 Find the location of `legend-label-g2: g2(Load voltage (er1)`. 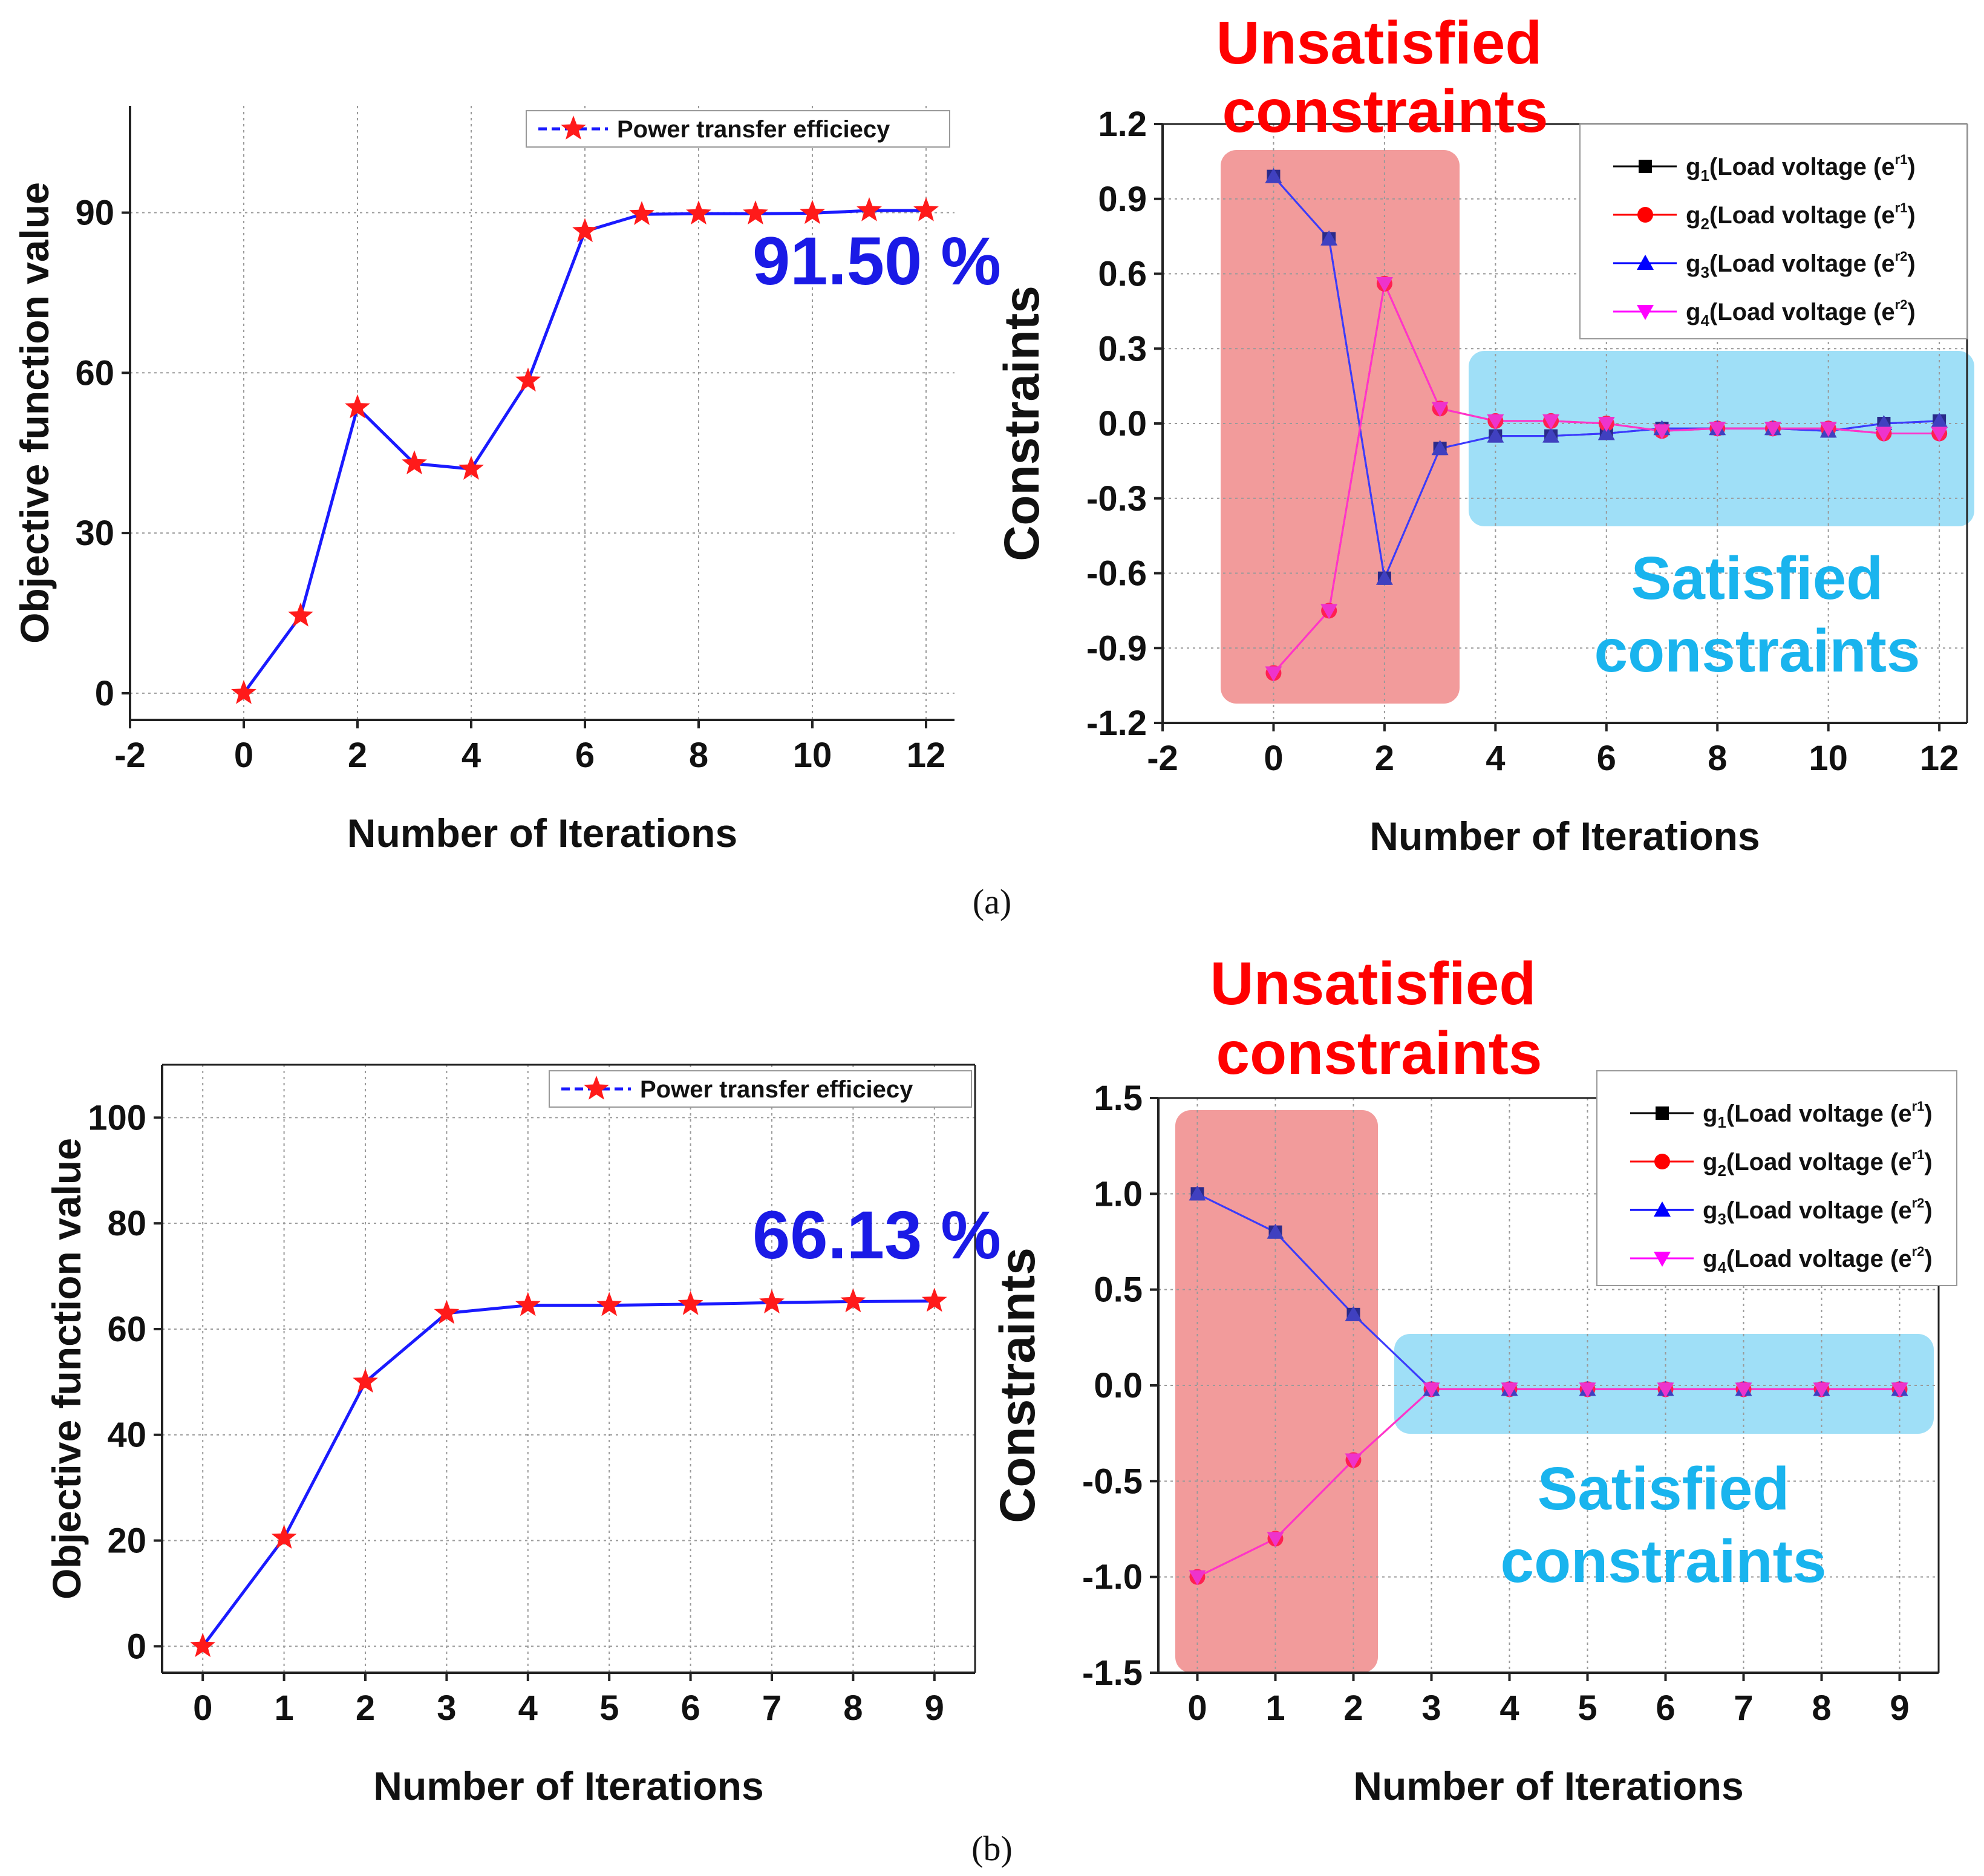

legend-label-g2: g2(Load voltage (er1) is located at coordinates (1818, 1163).